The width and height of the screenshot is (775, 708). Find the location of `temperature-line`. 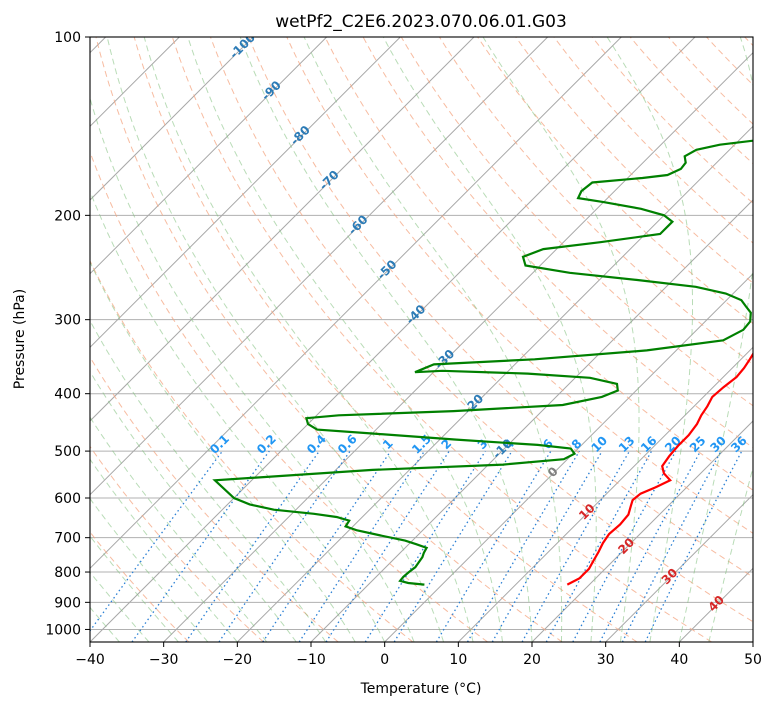

temperature-line is located at coordinates (659, 469).